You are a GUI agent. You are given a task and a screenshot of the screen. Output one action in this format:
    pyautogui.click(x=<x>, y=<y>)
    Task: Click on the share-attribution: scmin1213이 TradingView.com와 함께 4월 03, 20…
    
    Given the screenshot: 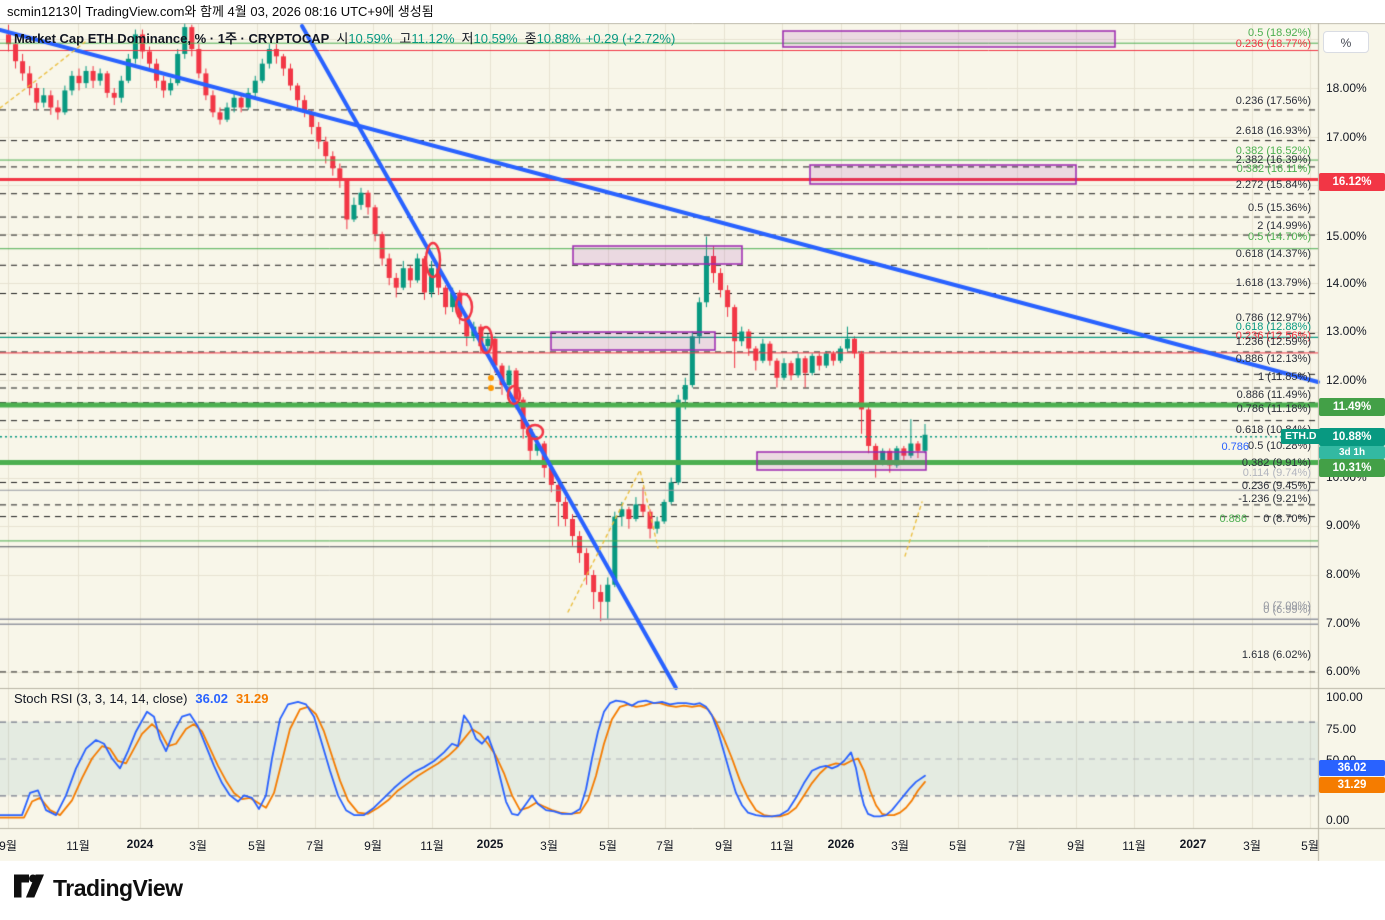 What is the action you would take?
    pyautogui.click(x=692, y=11)
    